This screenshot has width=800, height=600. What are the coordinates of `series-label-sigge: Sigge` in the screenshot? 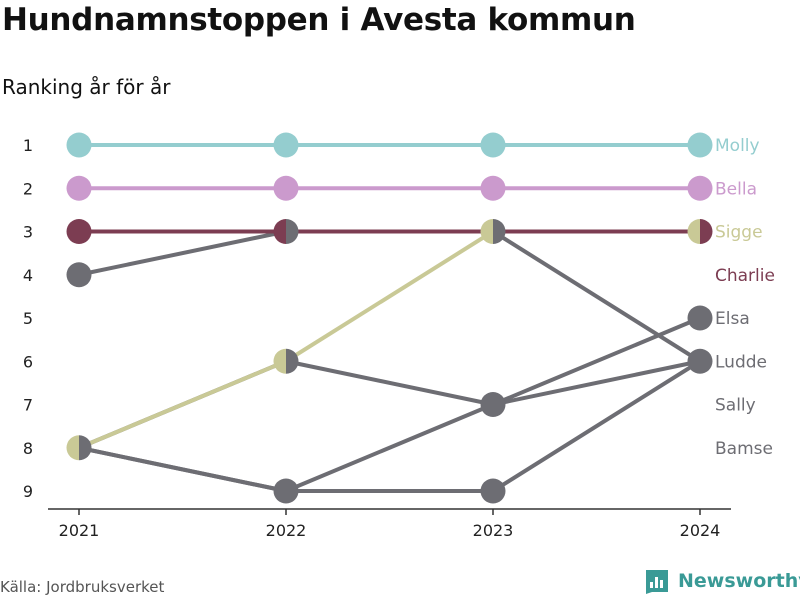 It's located at (739, 233).